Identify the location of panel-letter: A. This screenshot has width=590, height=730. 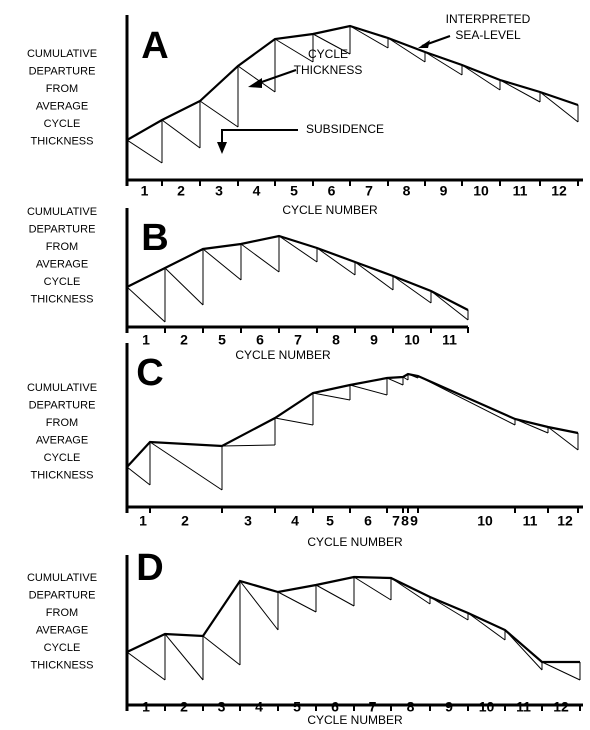
(154, 46).